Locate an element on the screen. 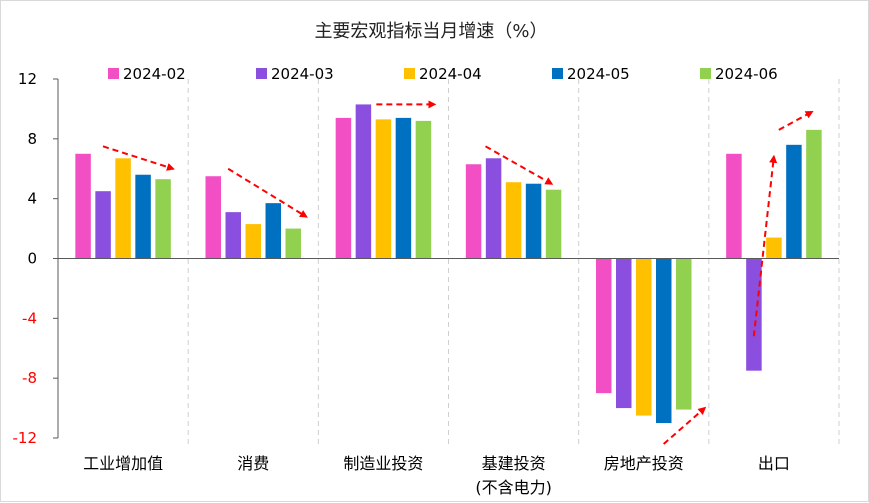 The width and height of the screenshot is (869, 503). legend-label: 2024-03 is located at coordinates (302, 74).